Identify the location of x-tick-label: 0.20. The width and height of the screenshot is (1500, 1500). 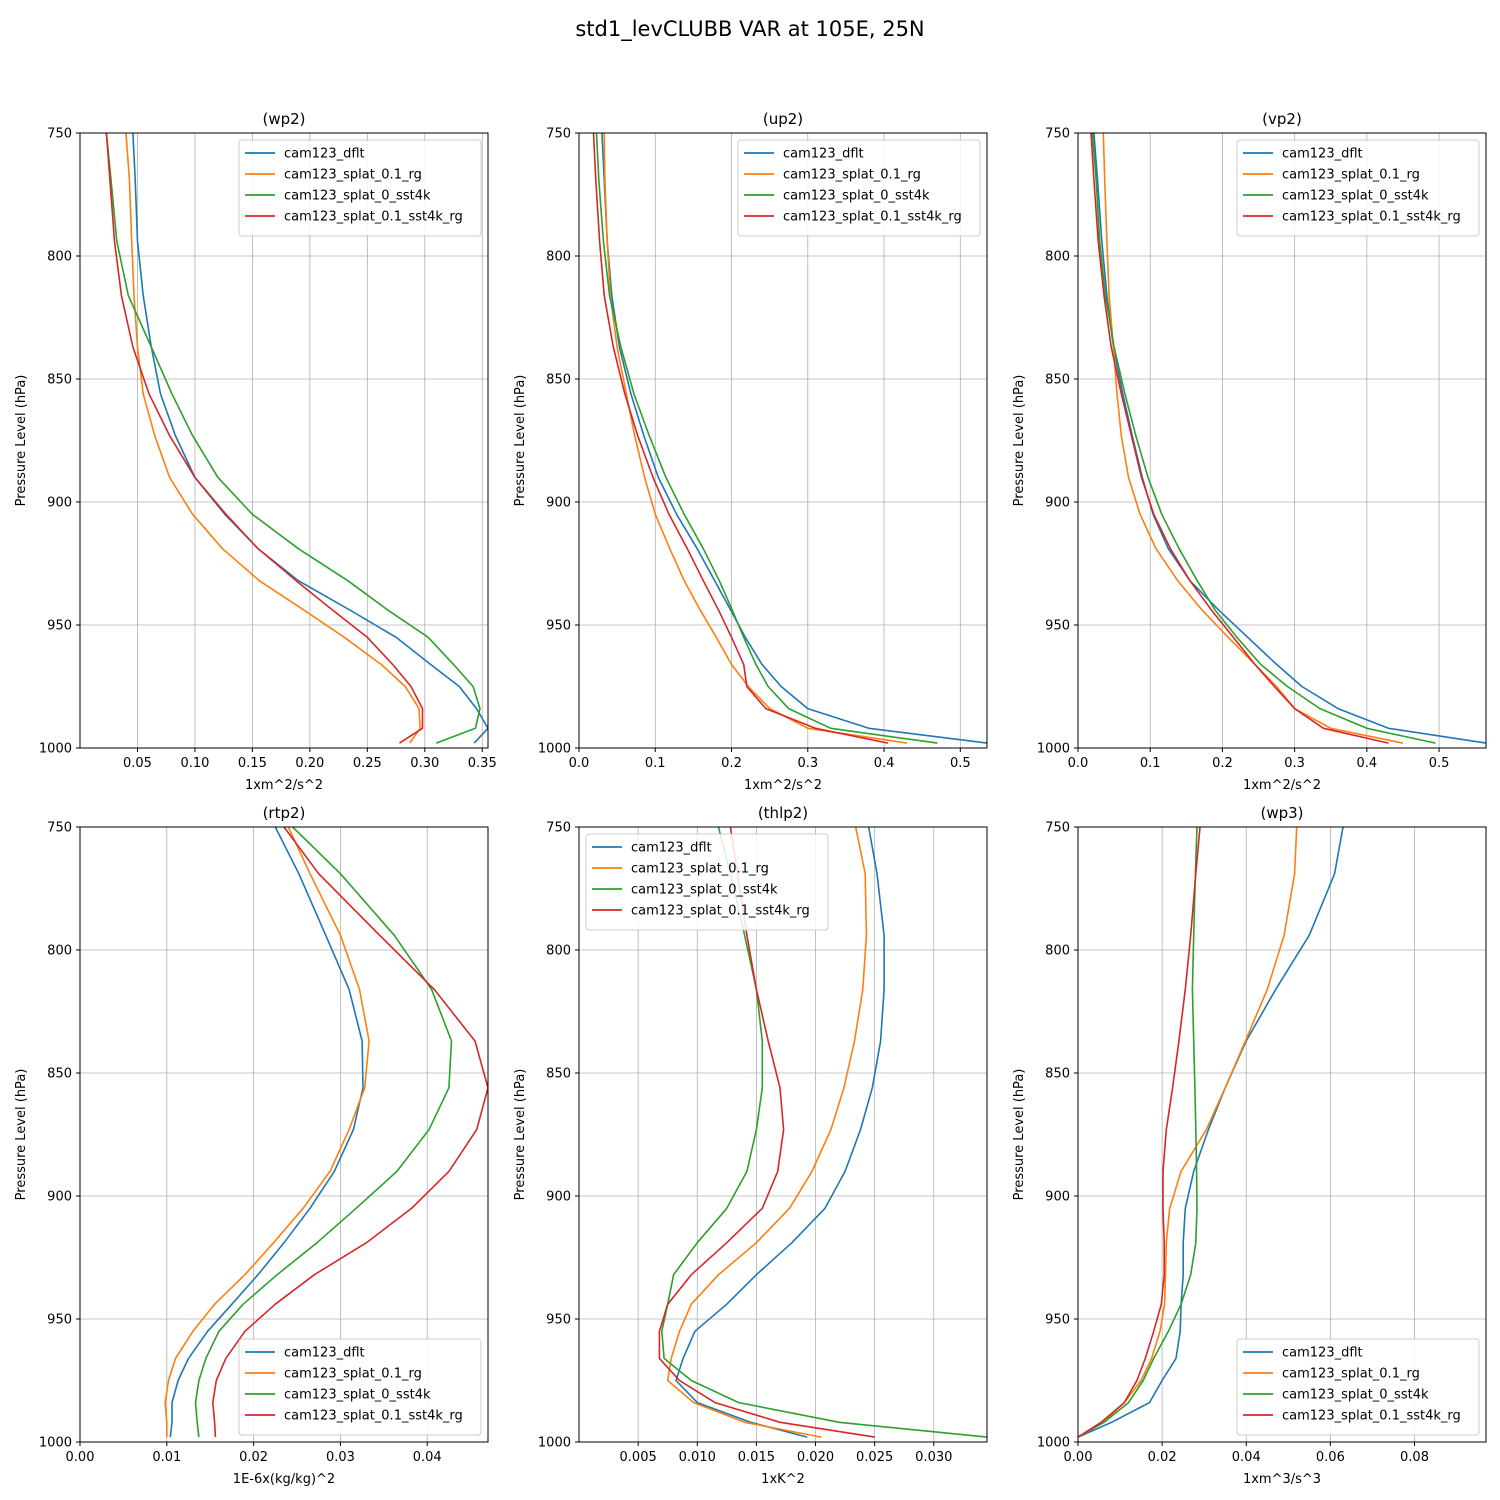
(309, 763).